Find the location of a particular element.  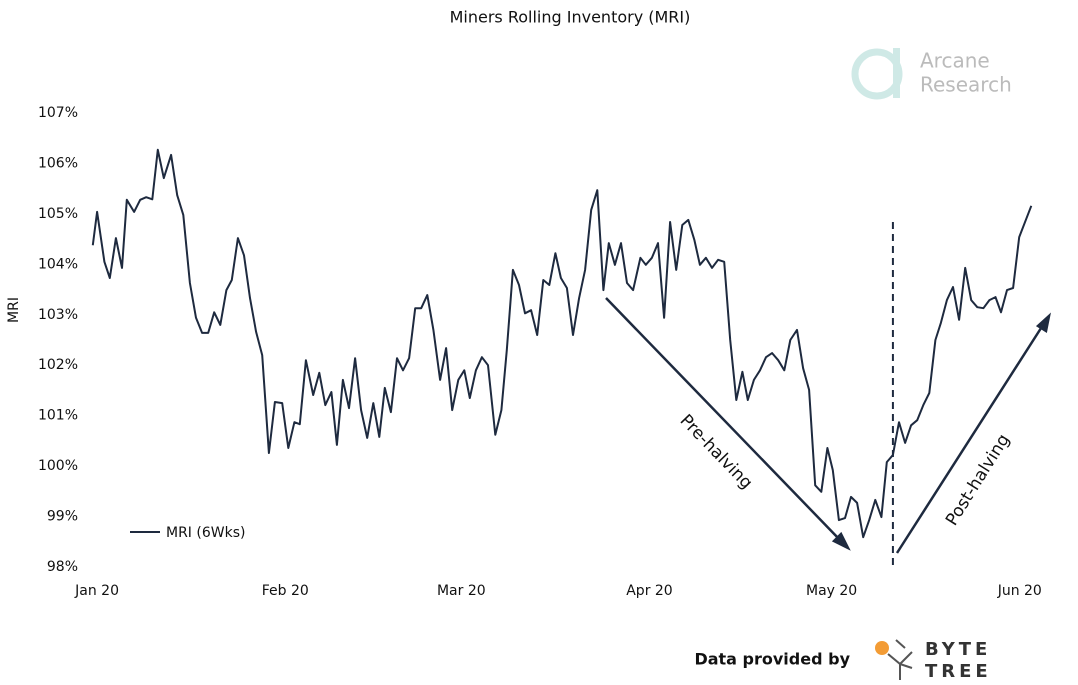

watermark: Arcane is located at coordinates (955, 61).